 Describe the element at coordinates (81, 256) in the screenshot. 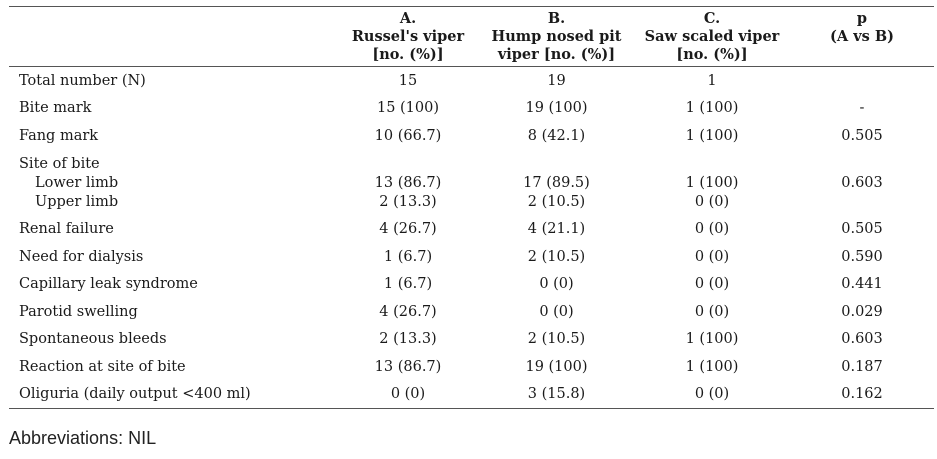

I see `row-label: Need for dialysis` at that location.